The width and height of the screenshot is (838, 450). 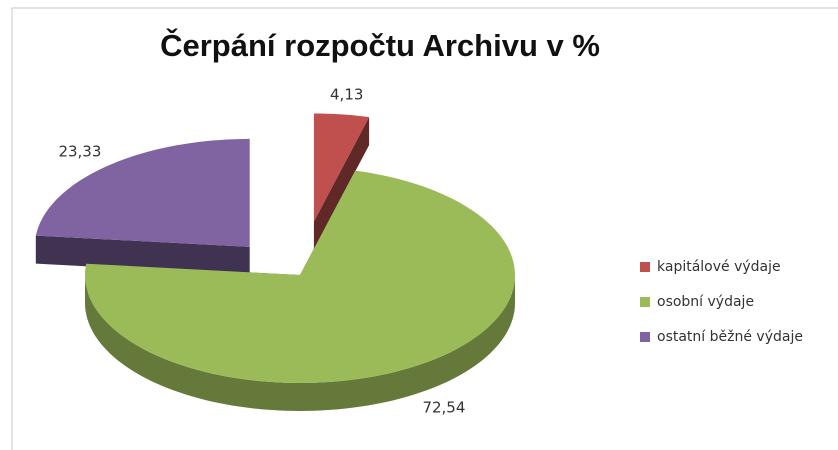 I want to click on data-label: 4,13, so click(x=346, y=95).